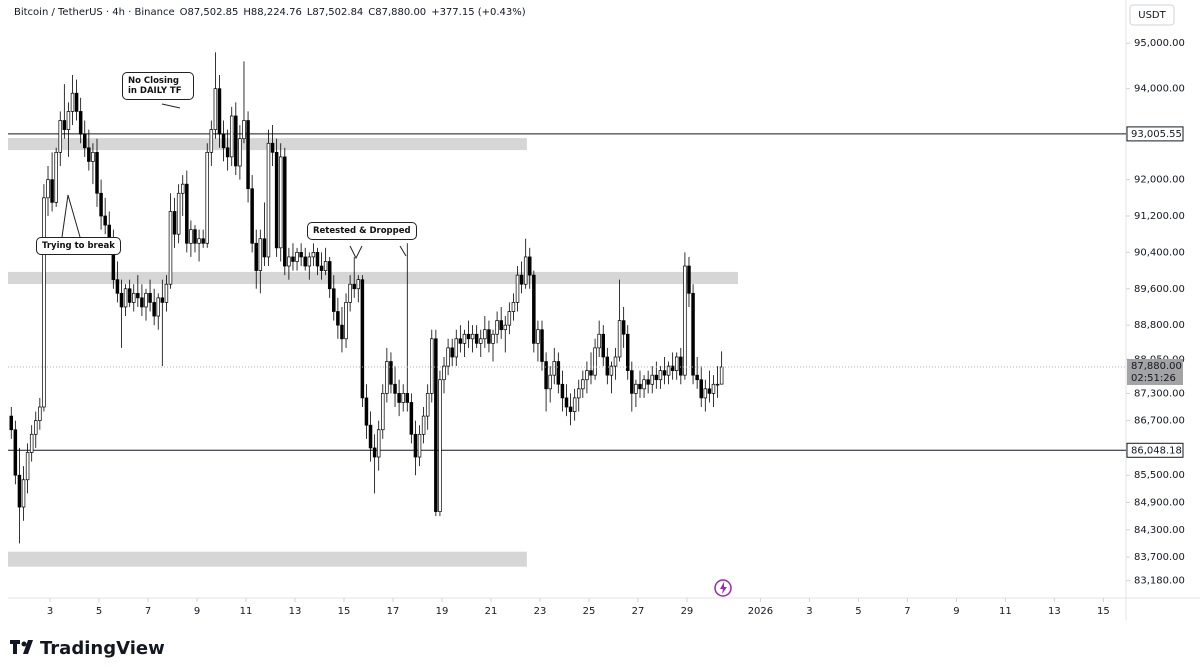 This screenshot has height=672, width=1200. What do you see at coordinates (78, 246) in the screenshot?
I see `annotation: Trying to break` at bounding box center [78, 246].